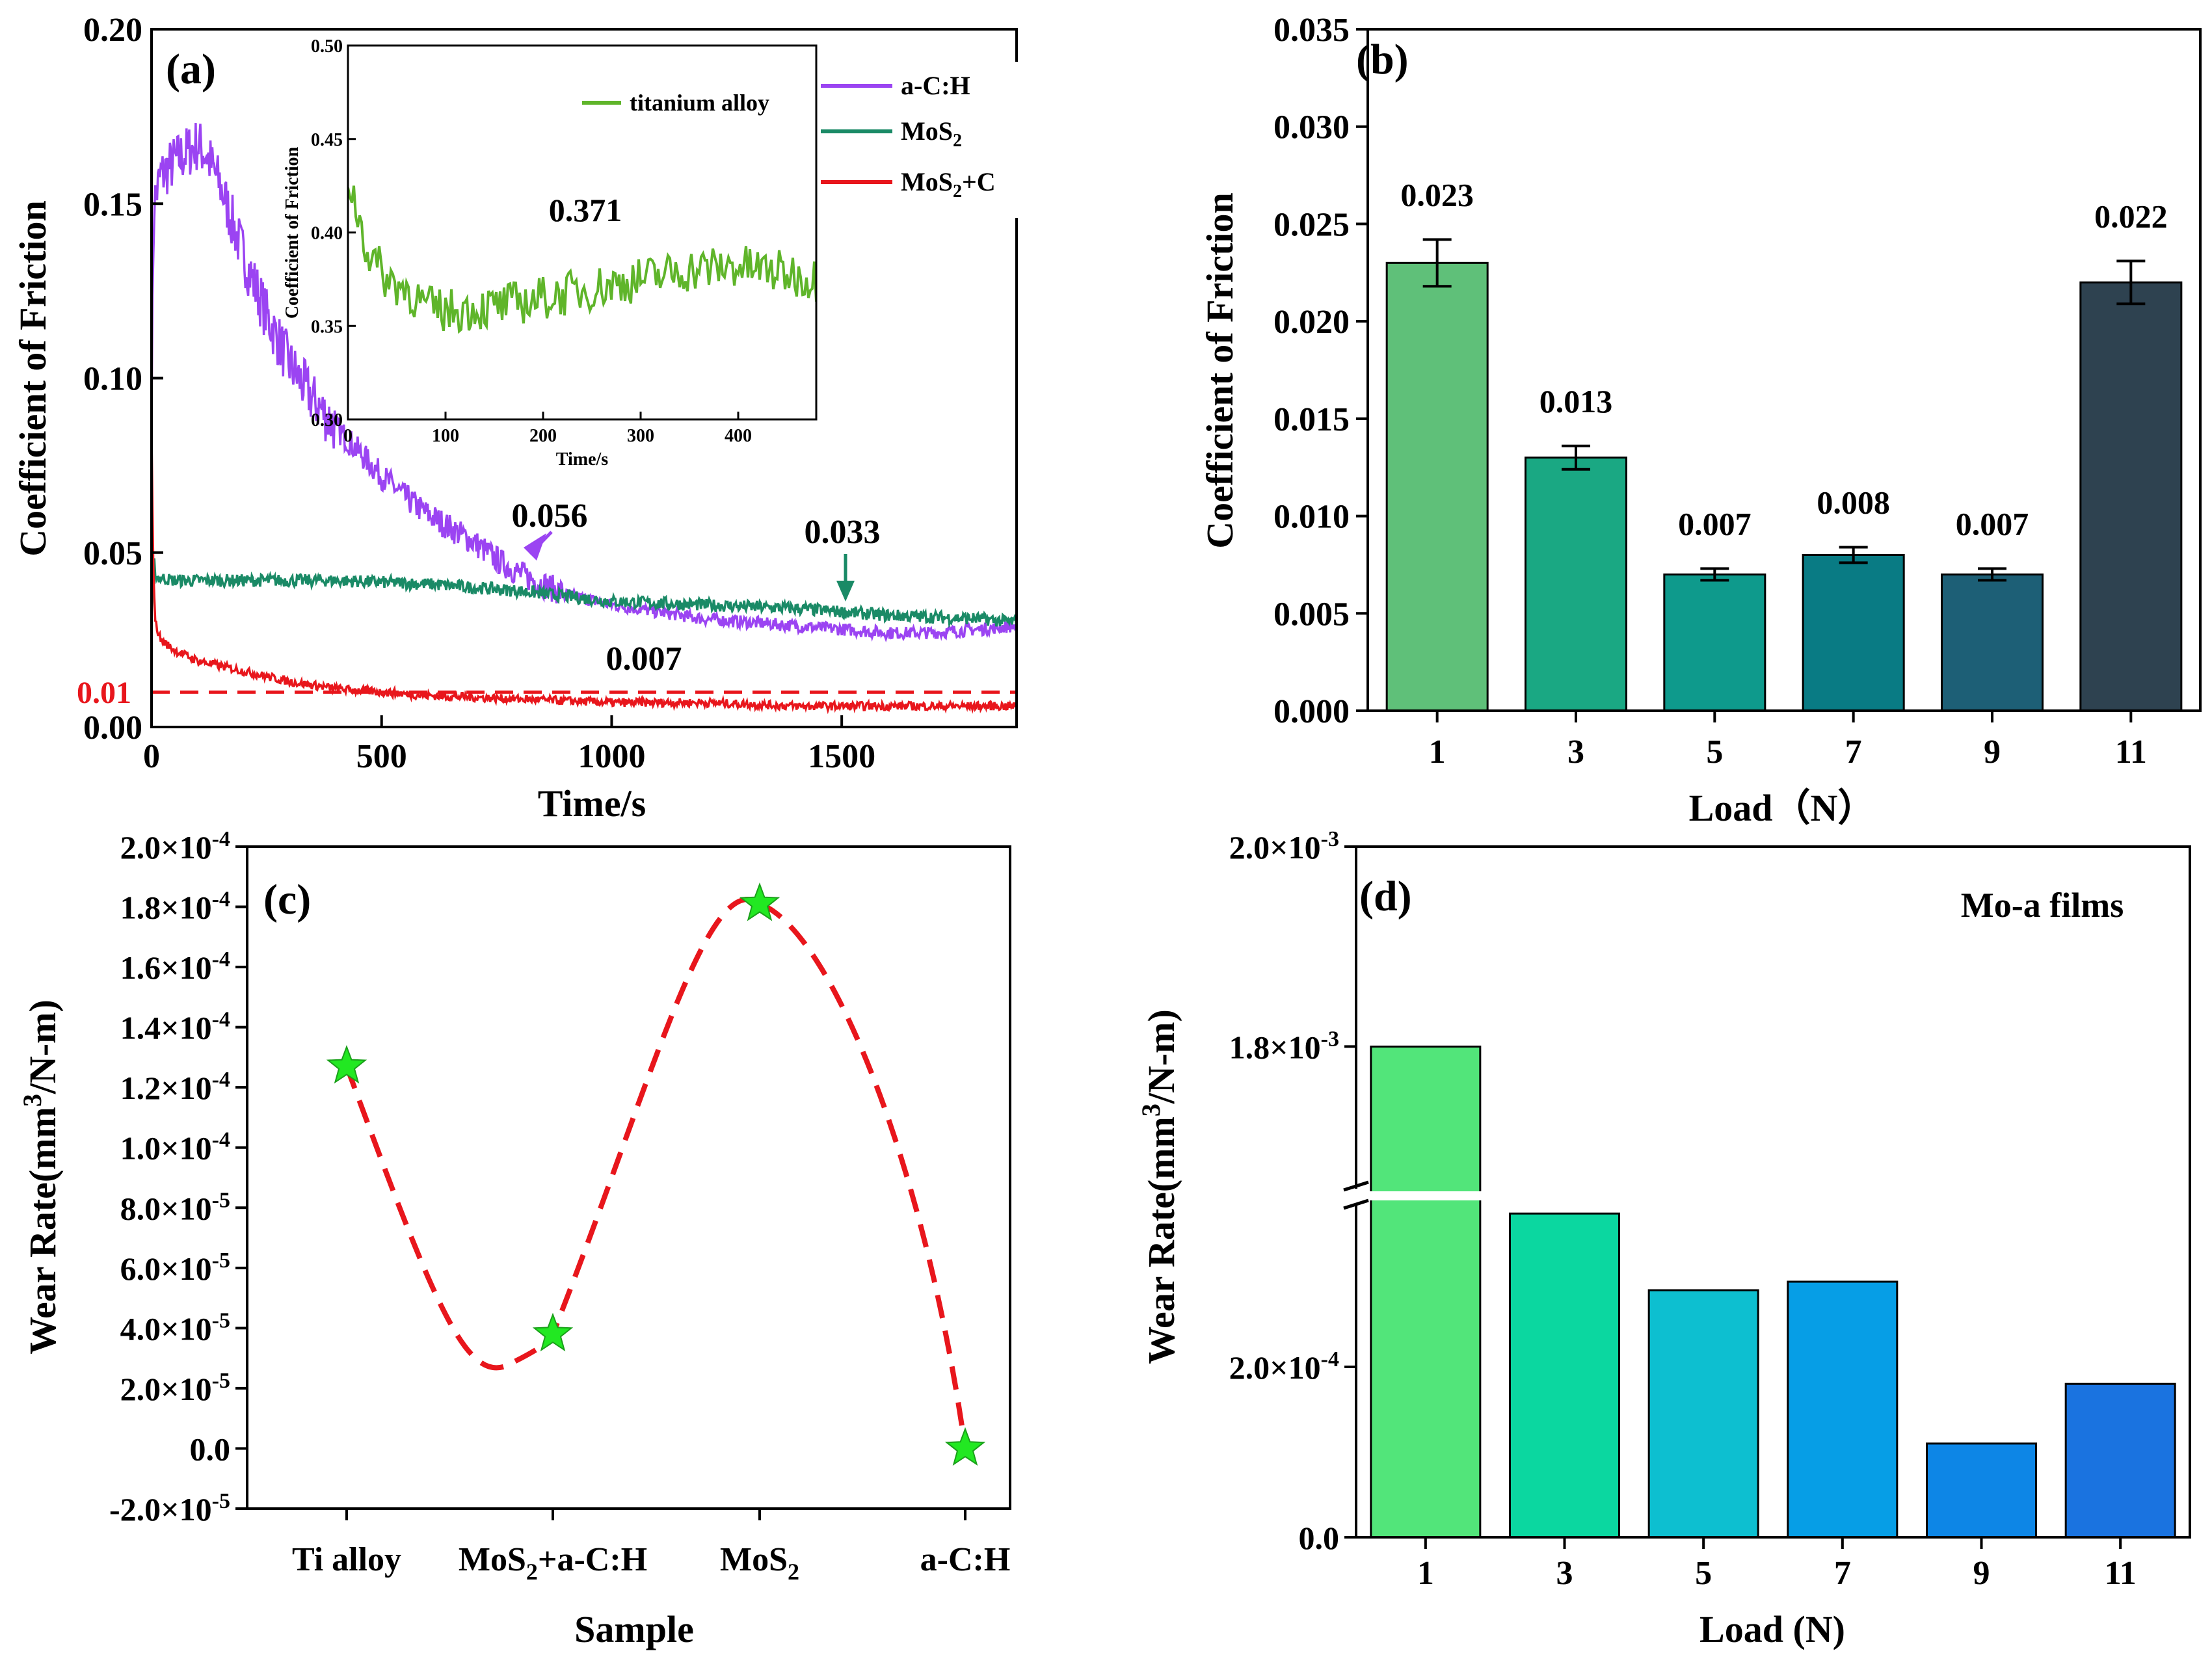  What do you see at coordinates (1284, 1366) in the screenshot?
I see `panel-d-ytick-label: 2.0×10⁻⁴` at bounding box center [1284, 1366].